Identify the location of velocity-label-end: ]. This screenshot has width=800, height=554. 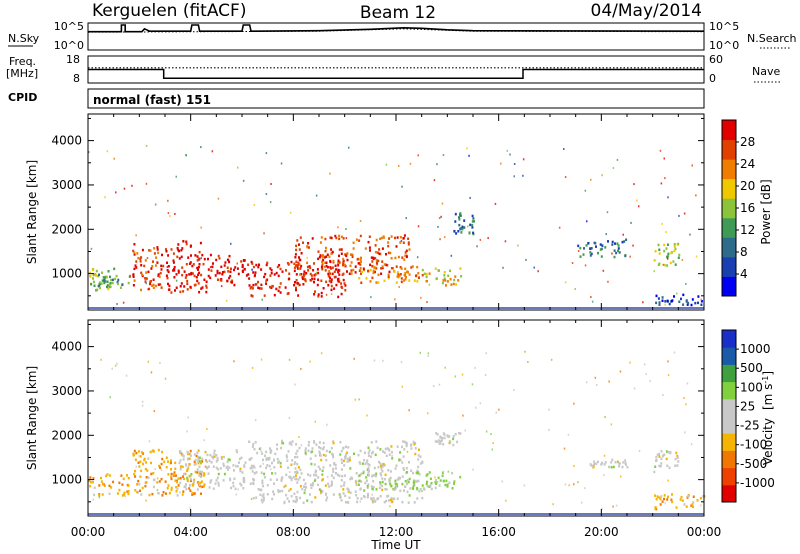
(768, 373).